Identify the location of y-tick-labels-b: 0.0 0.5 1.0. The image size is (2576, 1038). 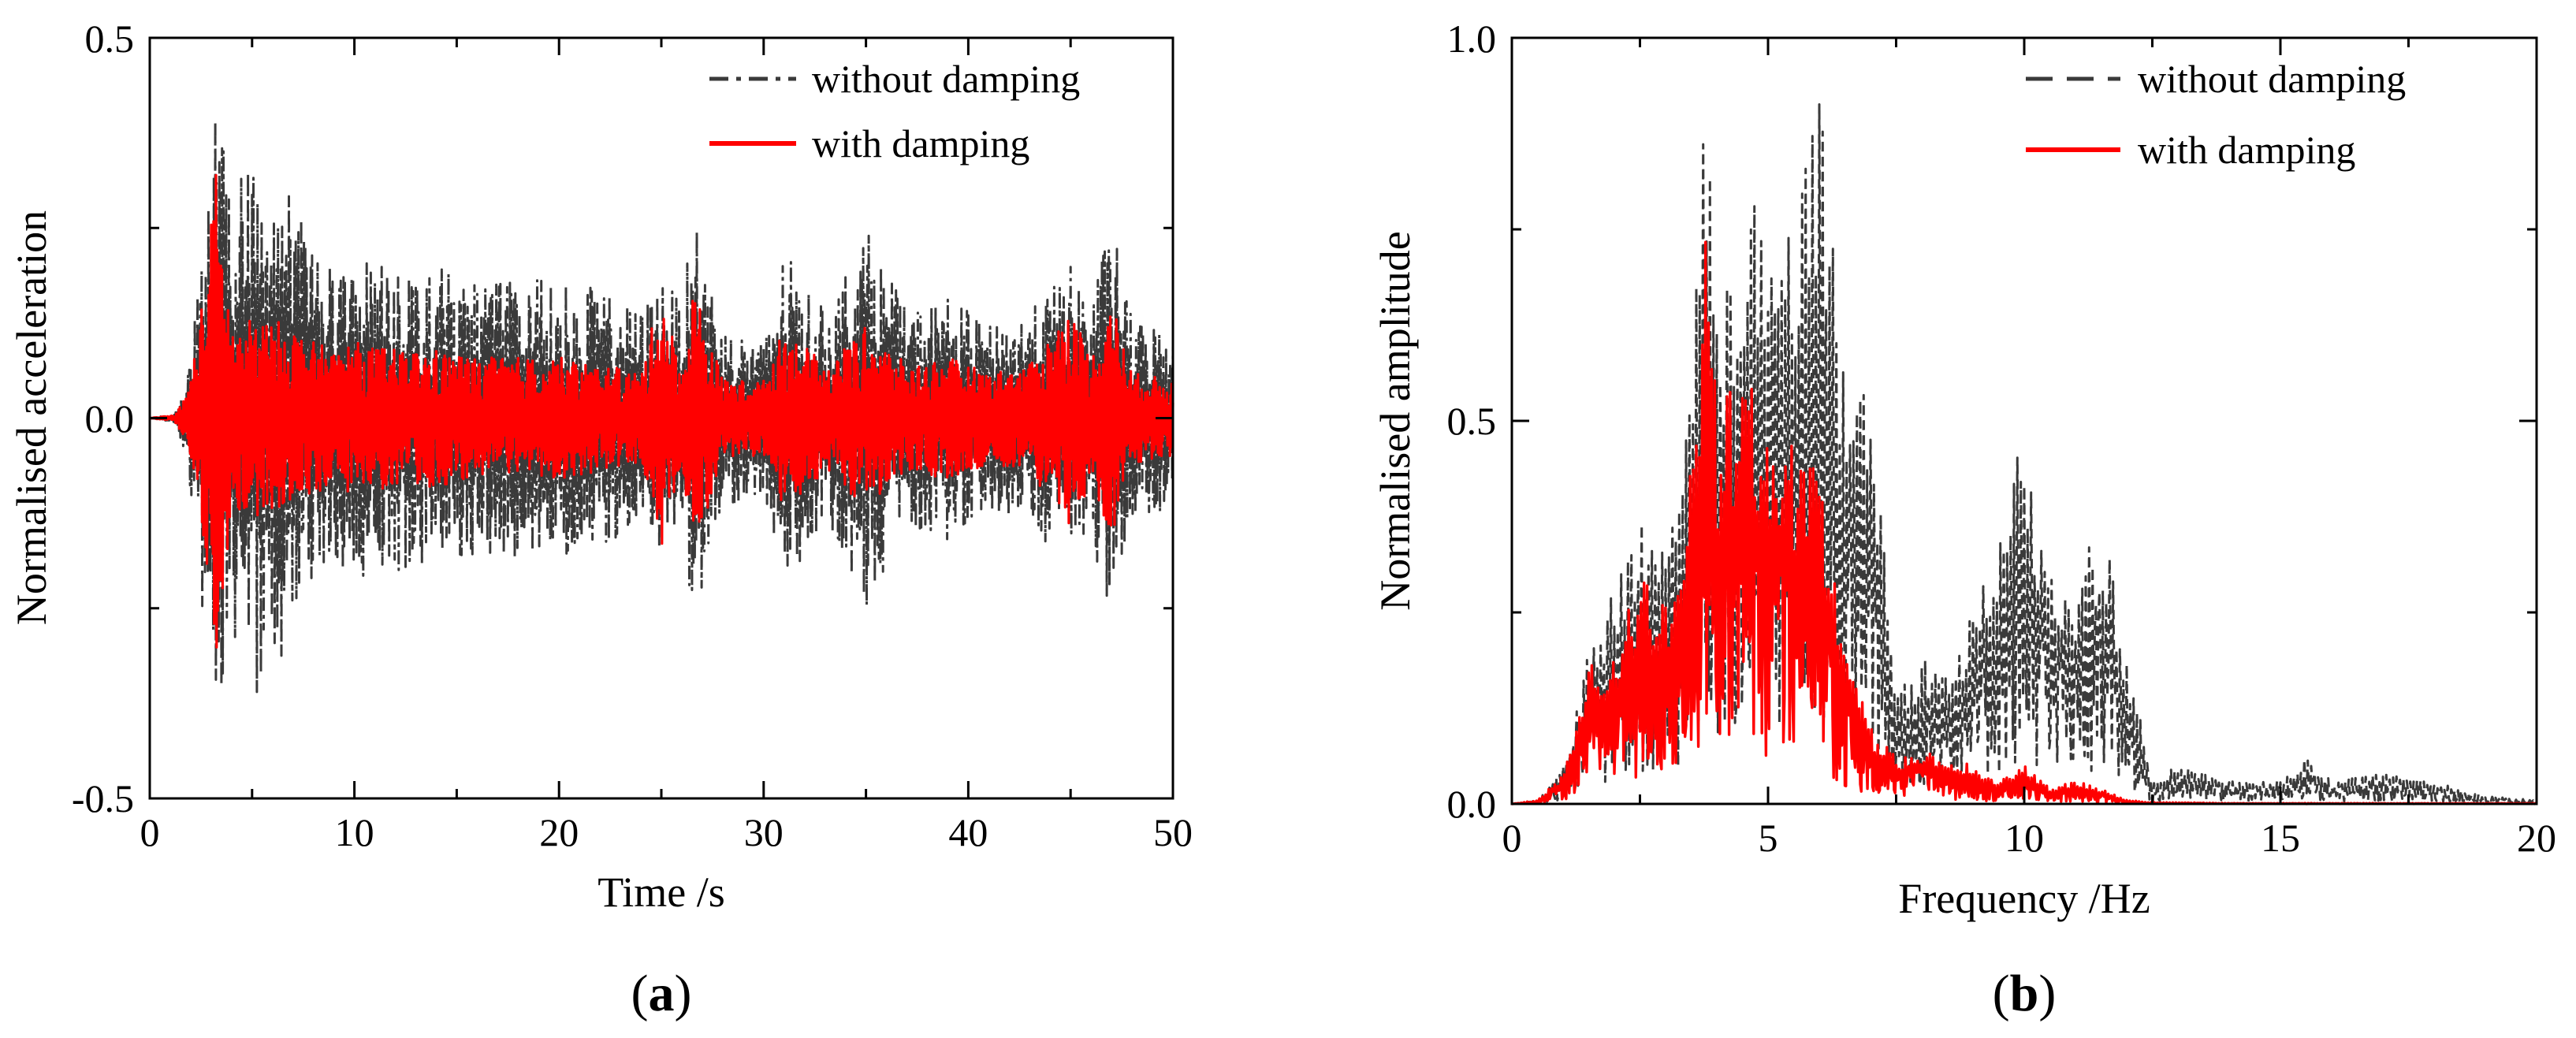
(1472, 421).